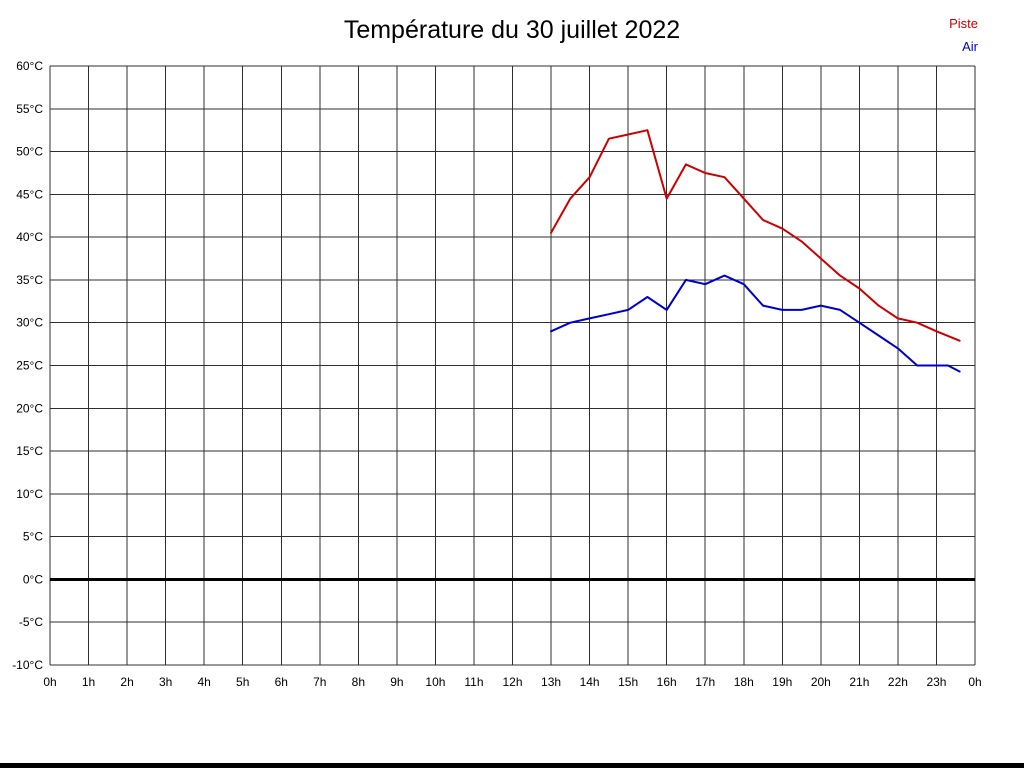 This screenshot has height=768, width=1024. What do you see at coordinates (396, 682) in the screenshot?
I see `x-tick-label: 9h` at bounding box center [396, 682].